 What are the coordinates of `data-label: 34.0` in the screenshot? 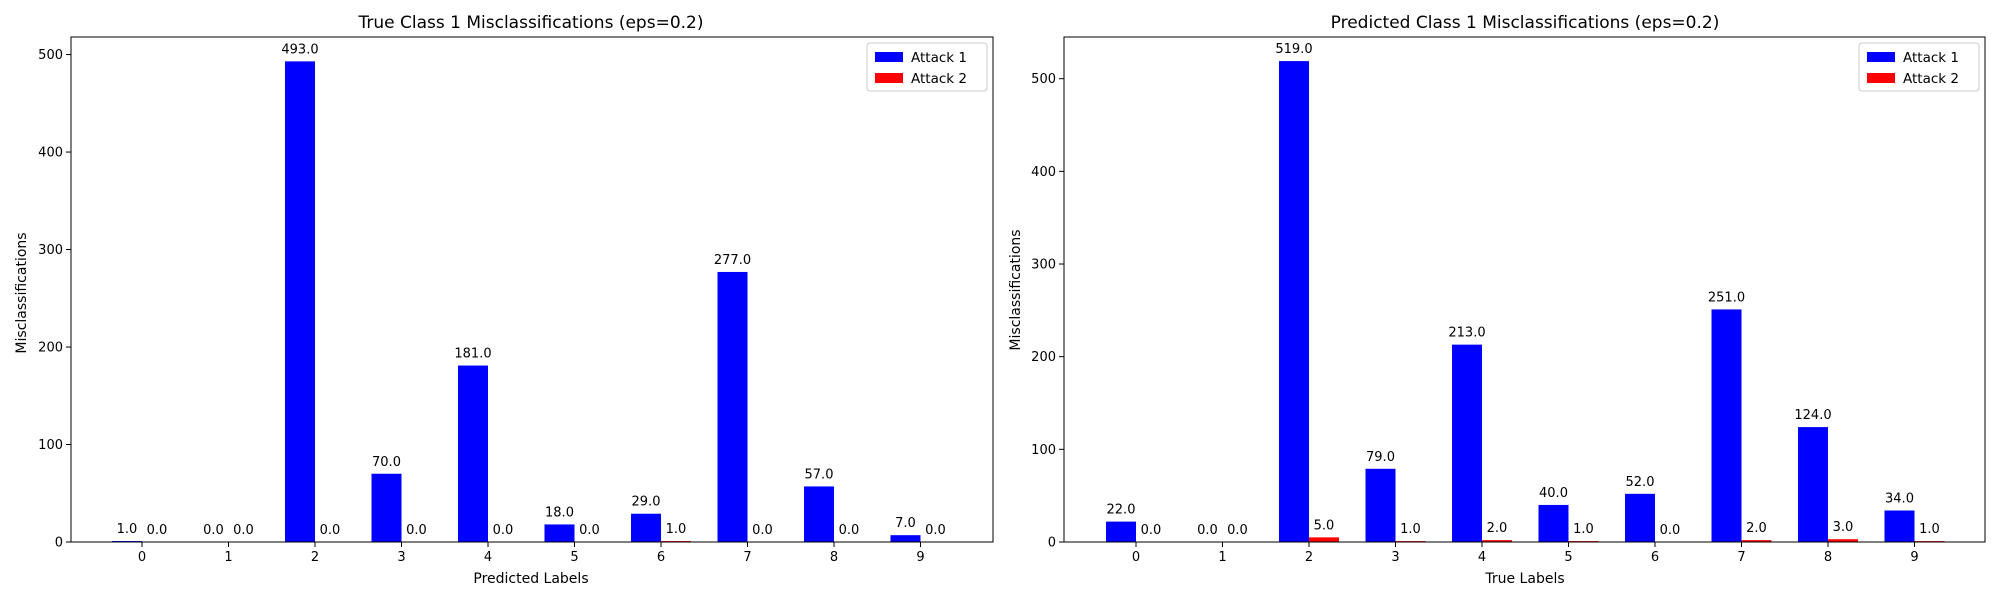 It's located at (1899, 498).